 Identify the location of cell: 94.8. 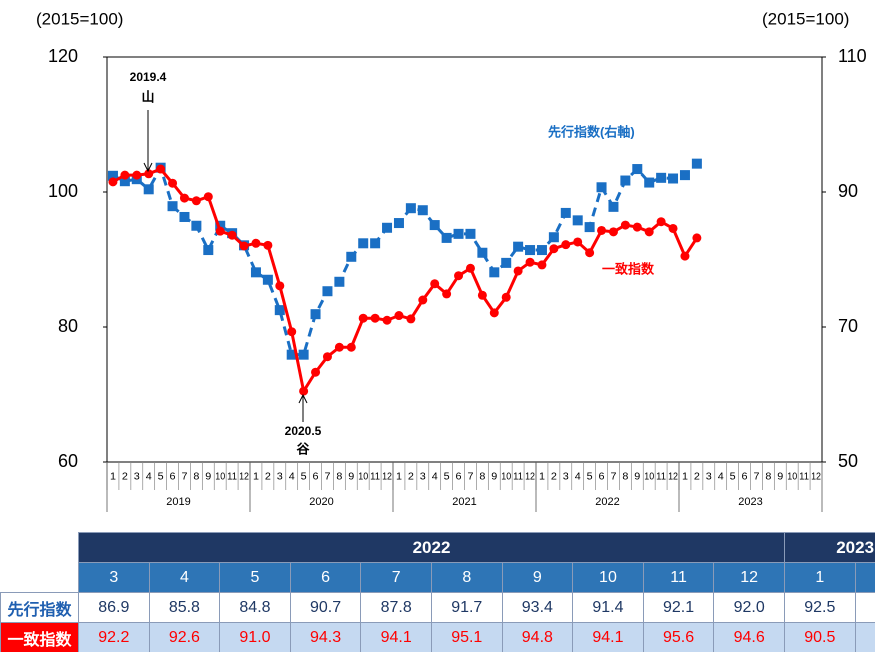
(537, 637).